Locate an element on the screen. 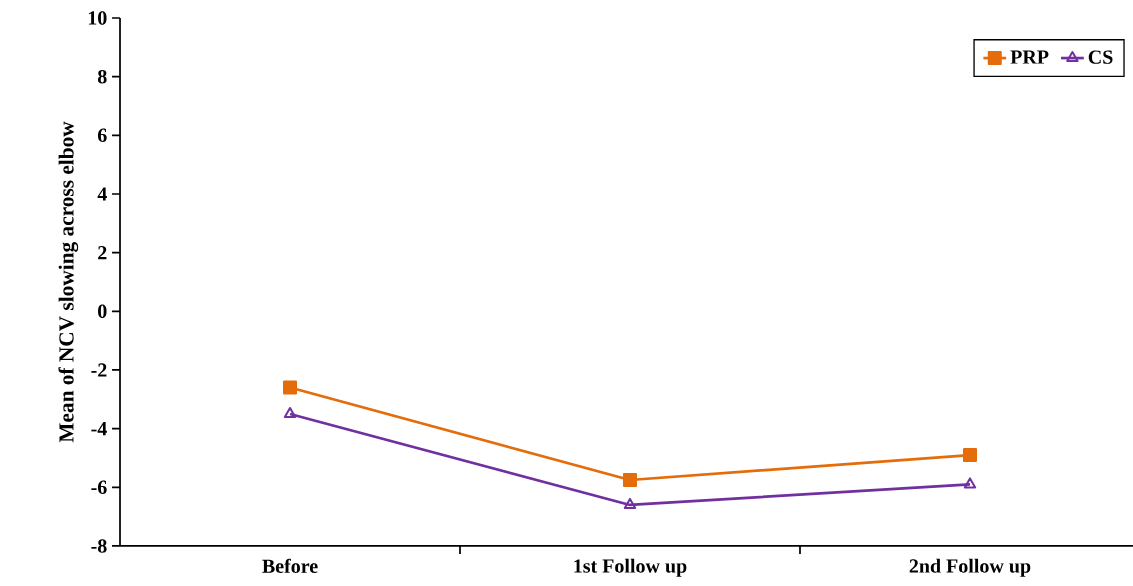 The image size is (1133, 586). legend-label: CS is located at coordinates (1100, 57).